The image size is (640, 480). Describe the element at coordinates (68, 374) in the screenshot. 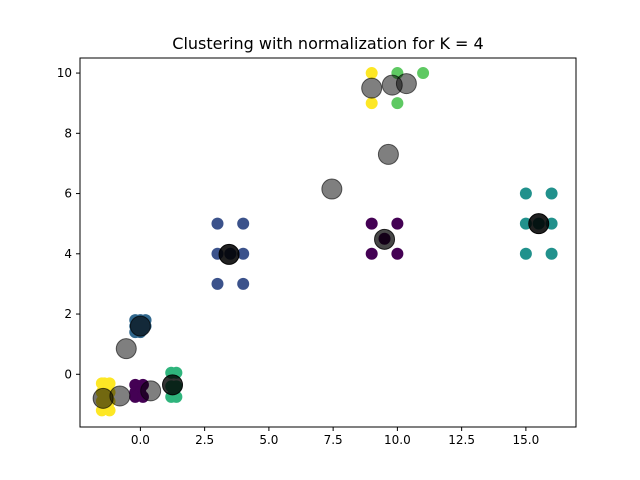

I see `y-tick-label: 0` at that location.